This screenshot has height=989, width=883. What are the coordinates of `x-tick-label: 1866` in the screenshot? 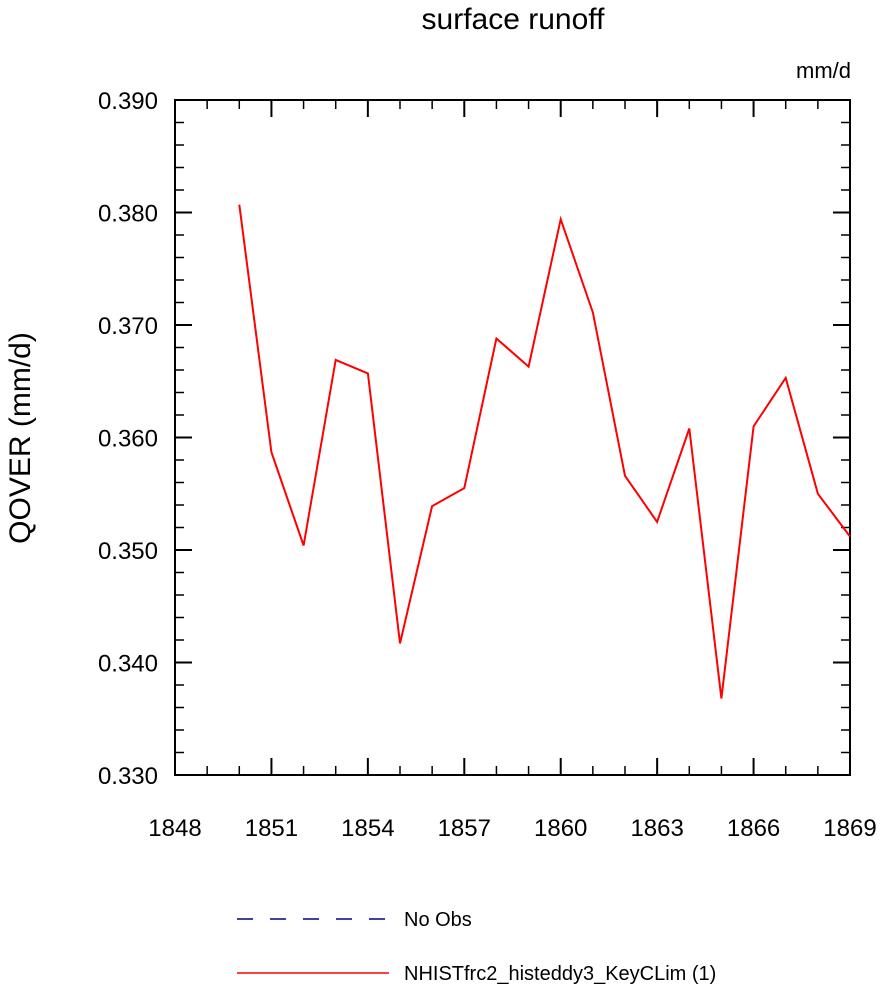 It's located at (753, 828).